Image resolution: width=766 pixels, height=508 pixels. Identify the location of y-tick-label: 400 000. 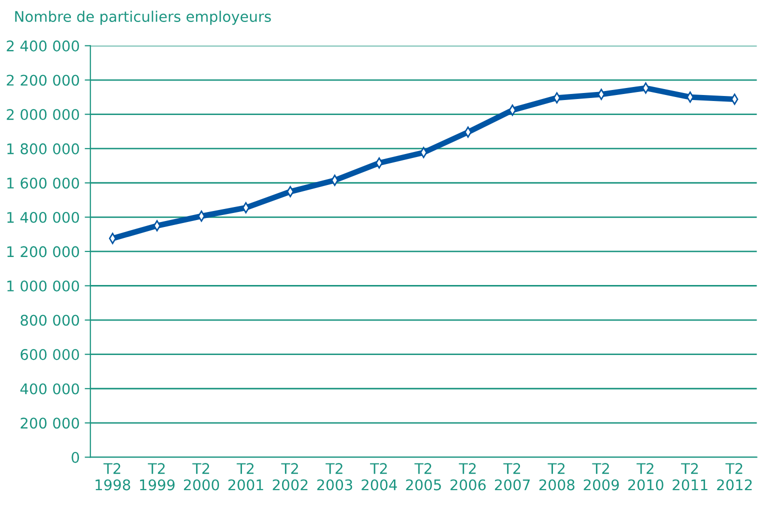
(49, 388).